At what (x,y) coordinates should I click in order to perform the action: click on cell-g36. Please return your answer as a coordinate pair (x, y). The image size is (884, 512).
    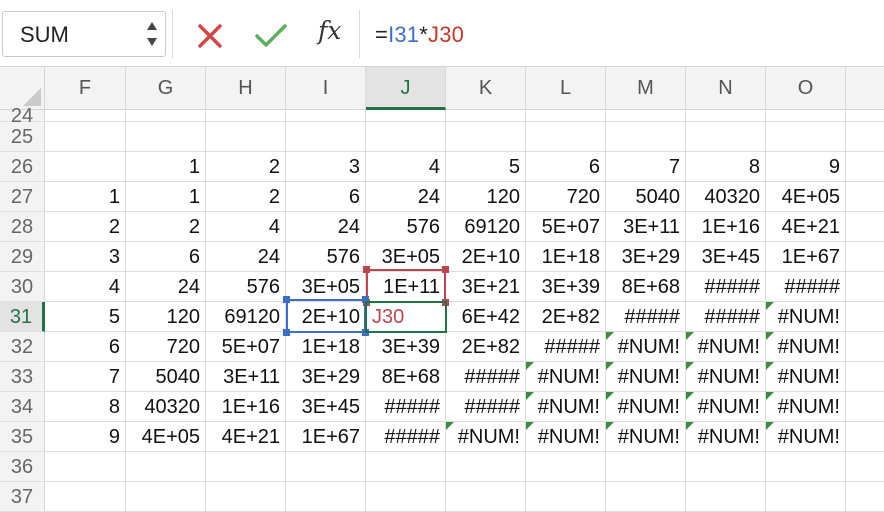
    Looking at the image, I should click on (166, 467).